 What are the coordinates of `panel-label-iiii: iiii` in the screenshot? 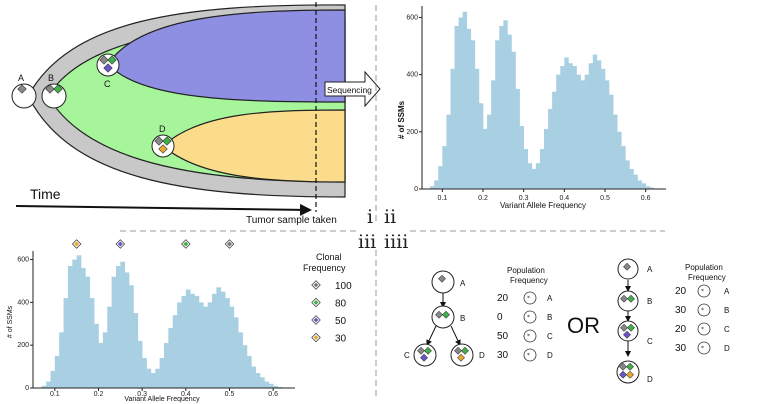 It's located at (396, 242).